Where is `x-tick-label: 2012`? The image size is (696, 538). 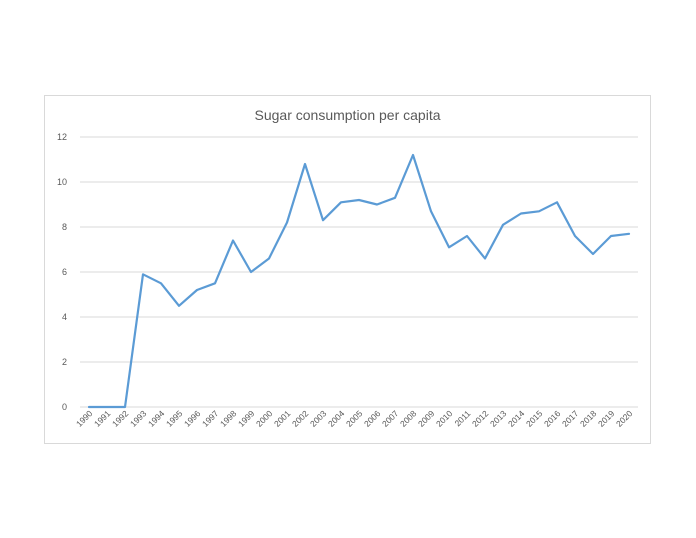 x-tick-label: 2012 is located at coordinates (480, 418).